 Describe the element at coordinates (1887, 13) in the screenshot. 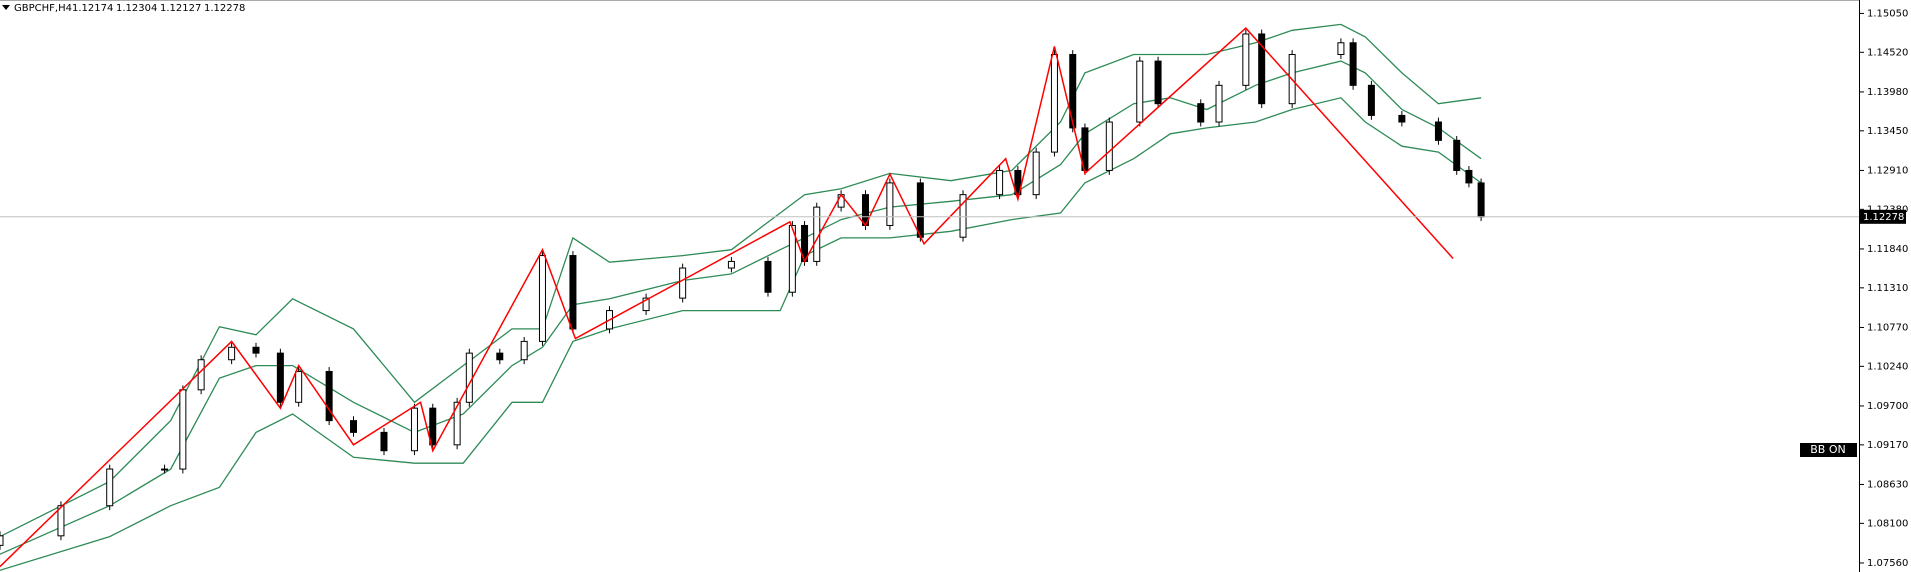

I see `y-tick-label: 1.15050` at that location.